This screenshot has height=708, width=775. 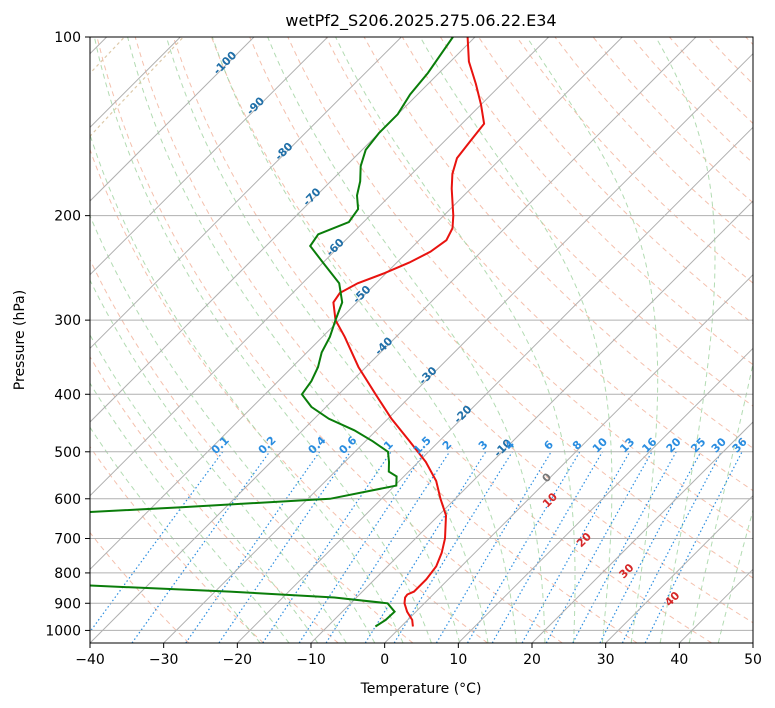 What do you see at coordinates (67, 321) in the screenshot?
I see `y-tick-label: 300` at bounding box center [67, 321].